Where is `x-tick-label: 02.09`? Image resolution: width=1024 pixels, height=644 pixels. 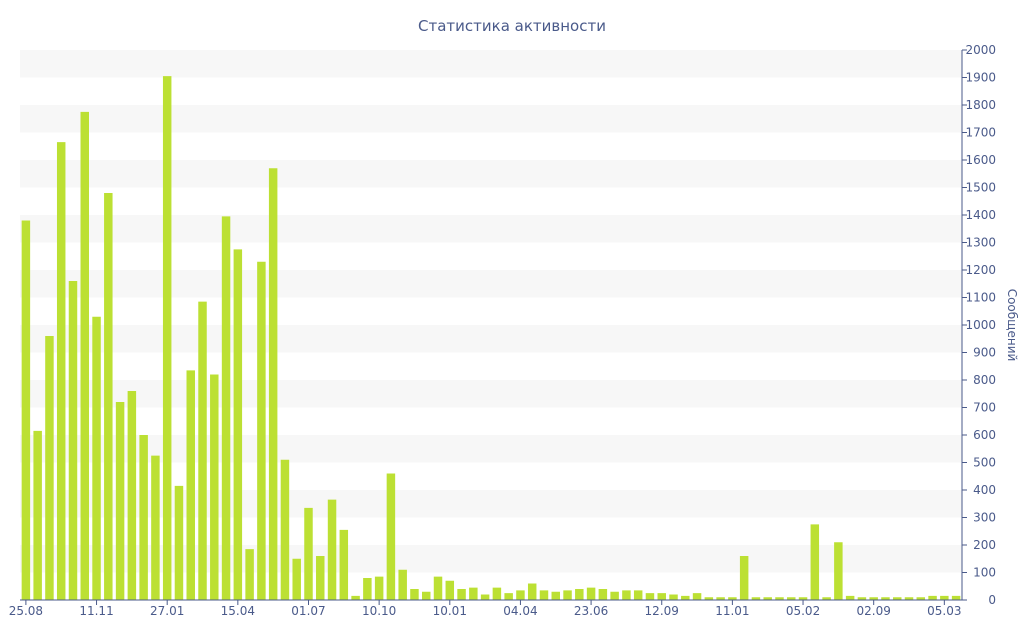
x-tick-label: 02.09 is located at coordinates (874, 611).